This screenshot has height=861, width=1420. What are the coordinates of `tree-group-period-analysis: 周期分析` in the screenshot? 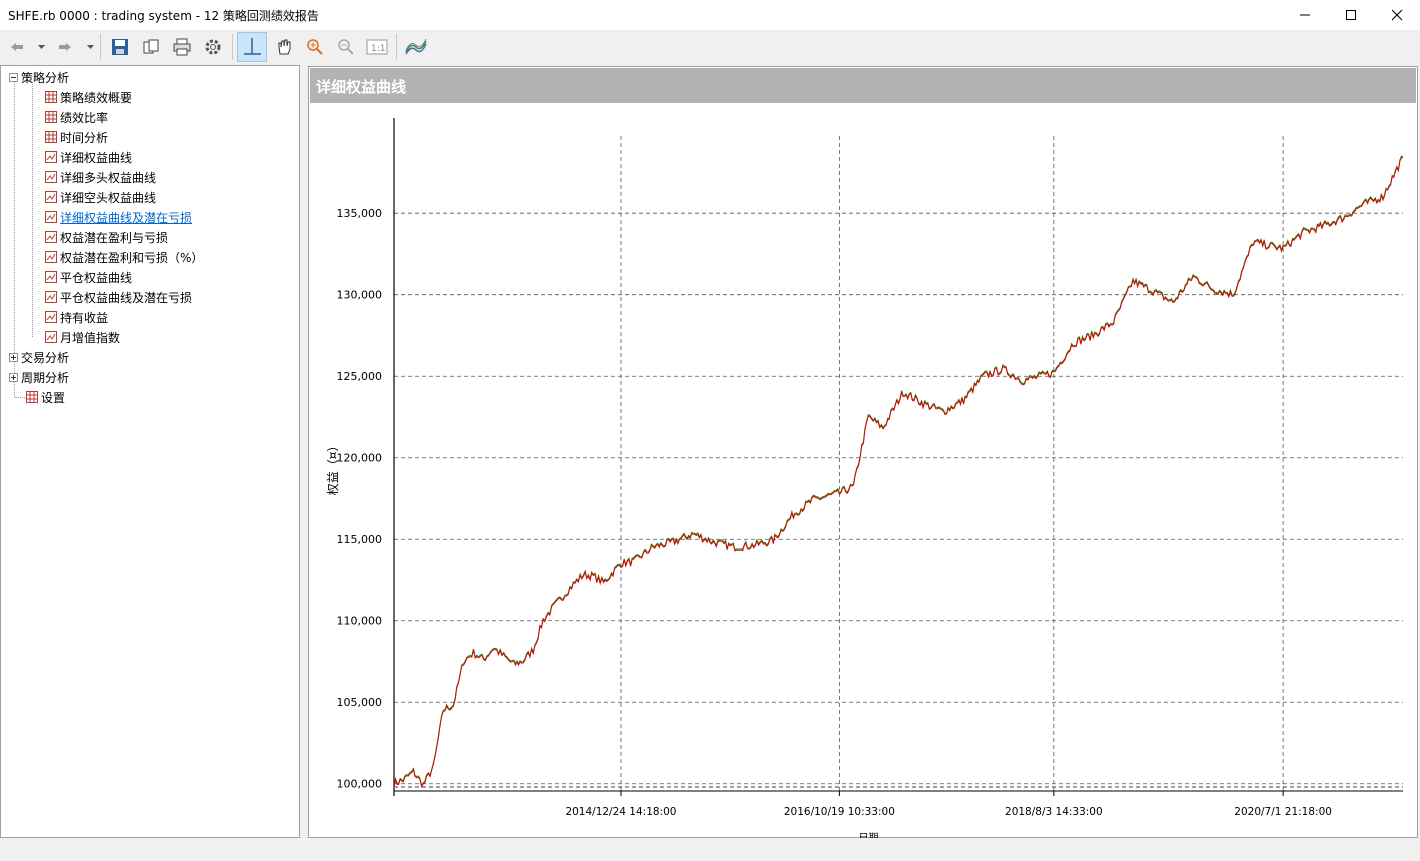 It's located at (39, 377).